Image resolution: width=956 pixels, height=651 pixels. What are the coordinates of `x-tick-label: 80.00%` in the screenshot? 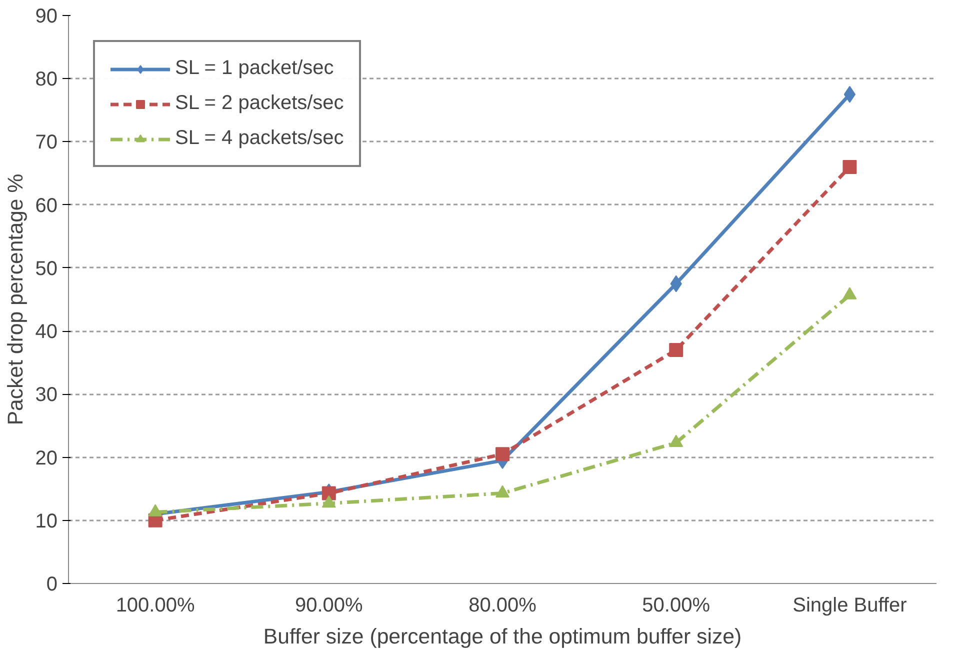 It's located at (502, 605).